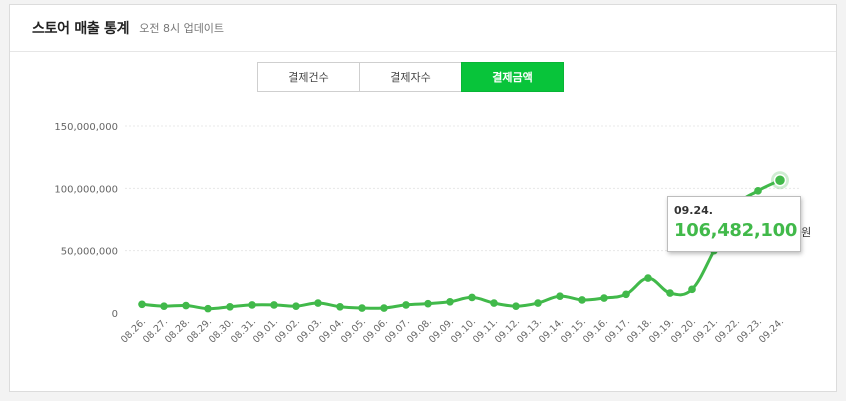 This screenshot has height=401, width=846. I want to click on tab-payment-count: 결제건수, so click(308, 77).